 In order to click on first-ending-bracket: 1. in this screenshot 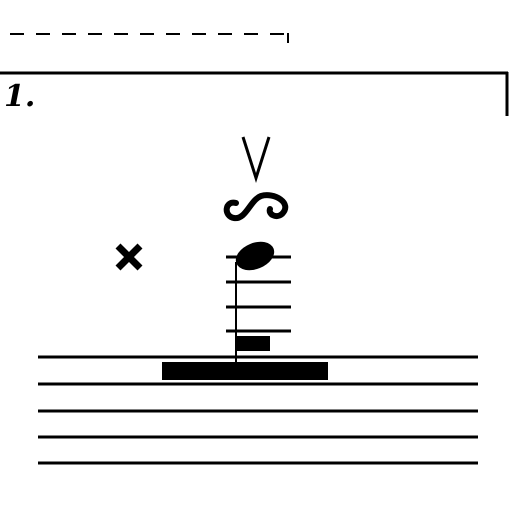, I will do `click(254, 93)`.